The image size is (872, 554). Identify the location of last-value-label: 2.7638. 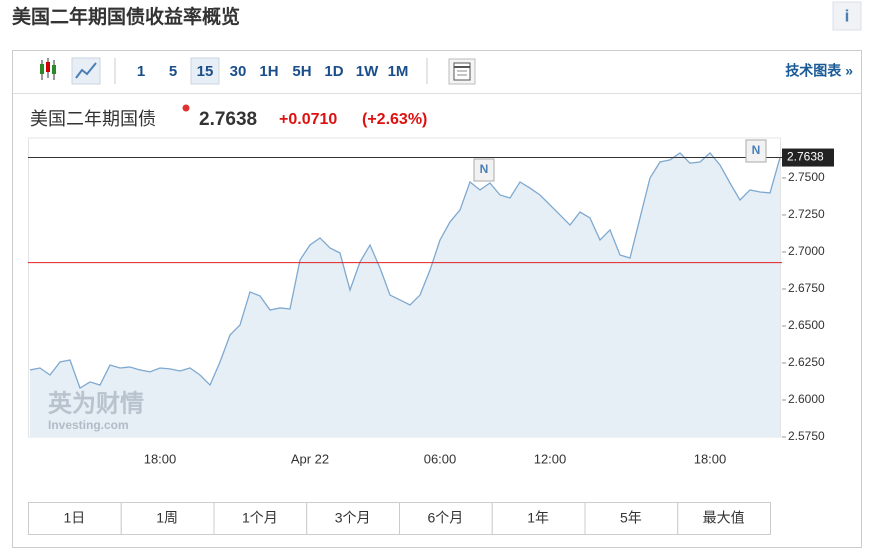
(805, 157).